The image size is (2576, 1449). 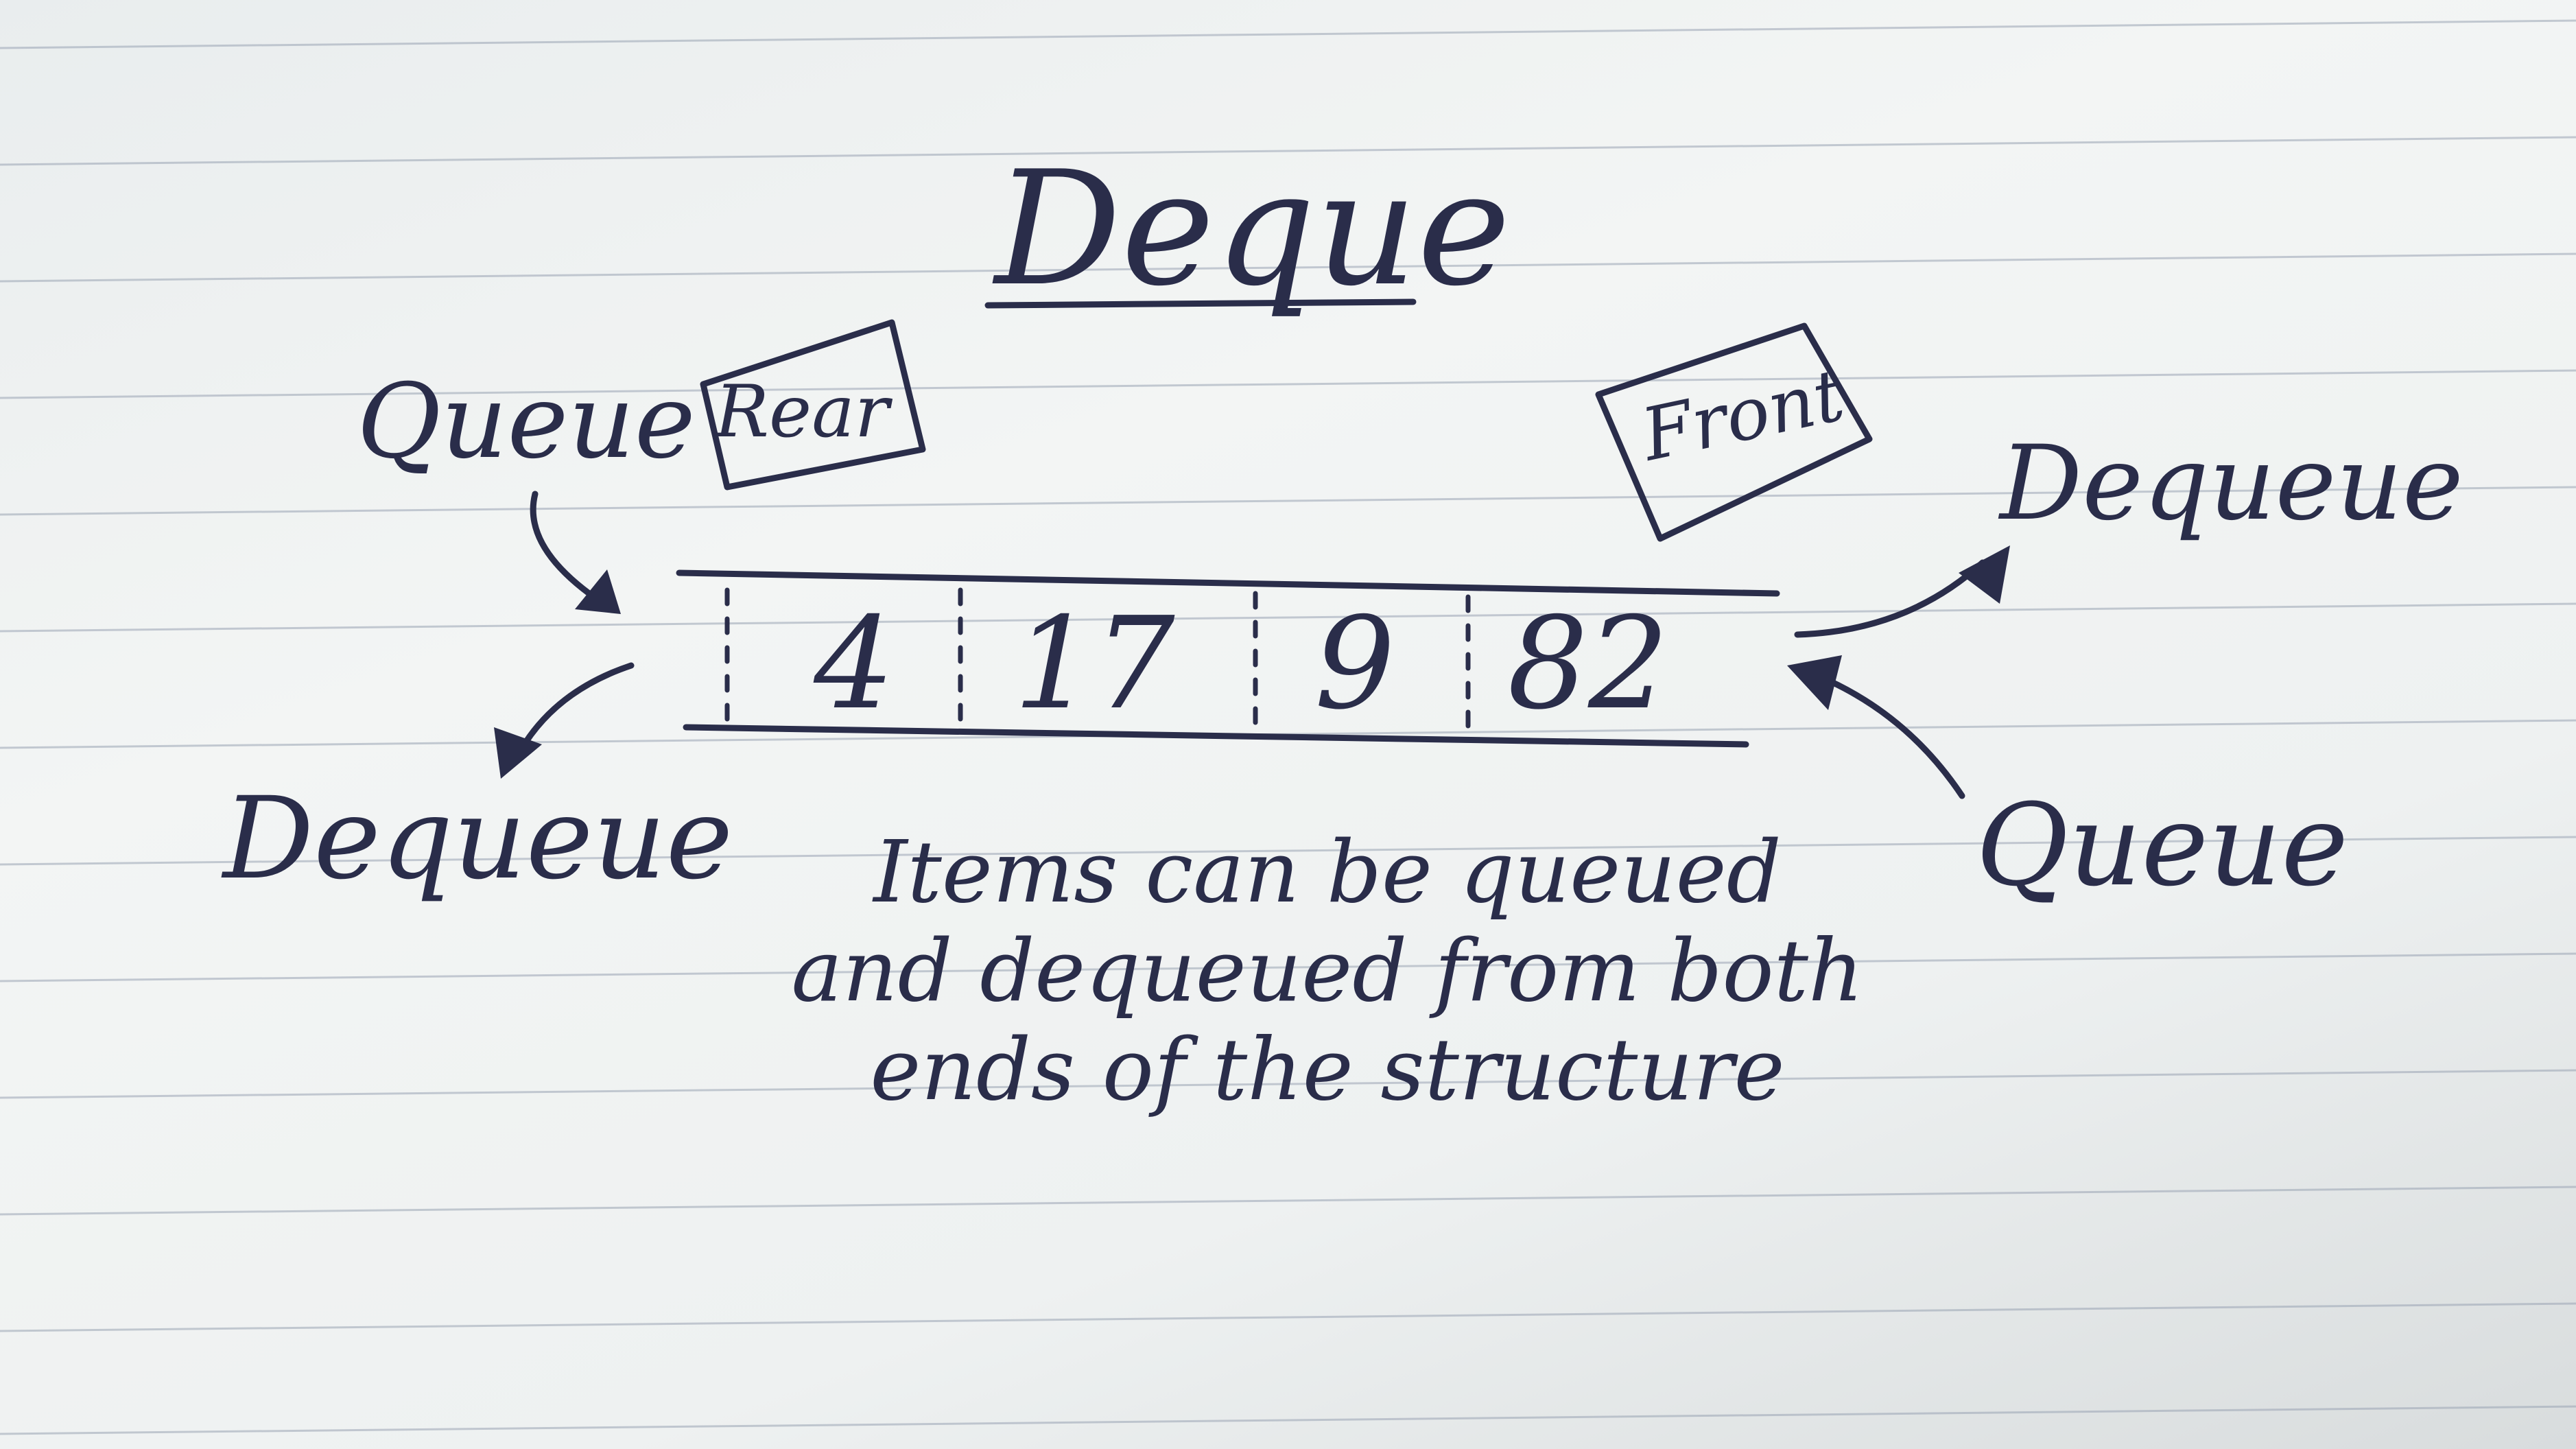 What do you see at coordinates (1200, 303) in the screenshot?
I see `title-underline` at bounding box center [1200, 303].